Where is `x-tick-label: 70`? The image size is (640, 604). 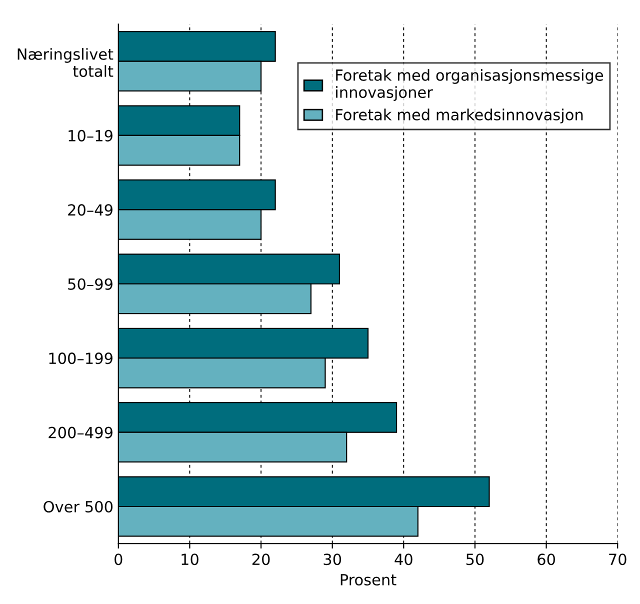
x-tick-label: 70 is located at coordinates (617, 560).